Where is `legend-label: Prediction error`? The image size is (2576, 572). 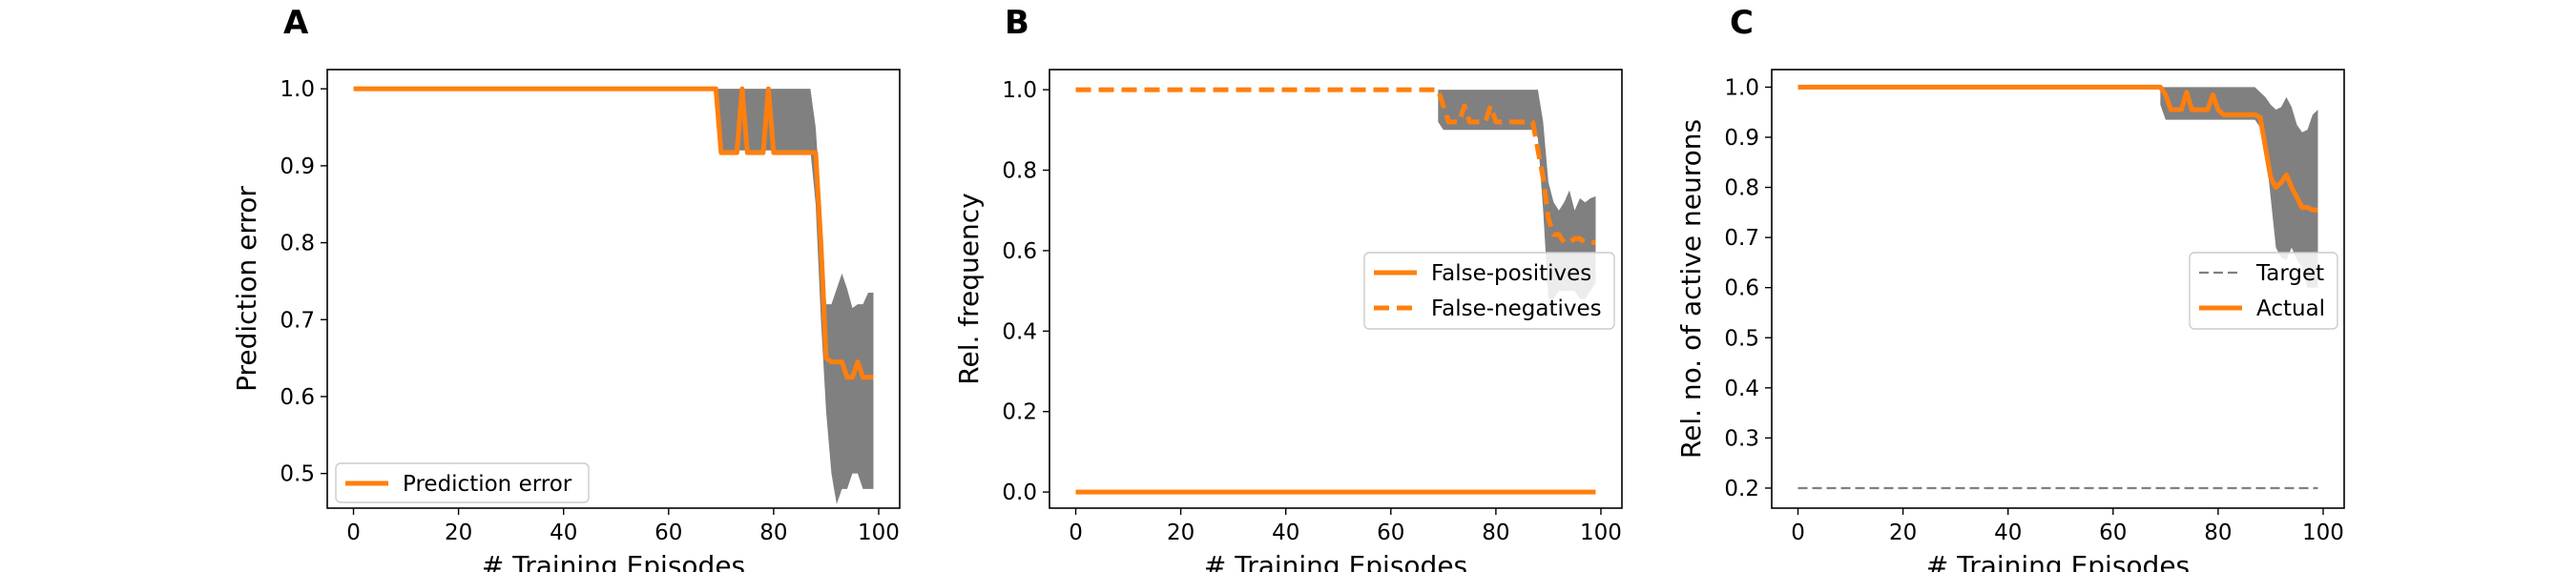
legend-label: Prediction error is located at coordinates (487, 484).